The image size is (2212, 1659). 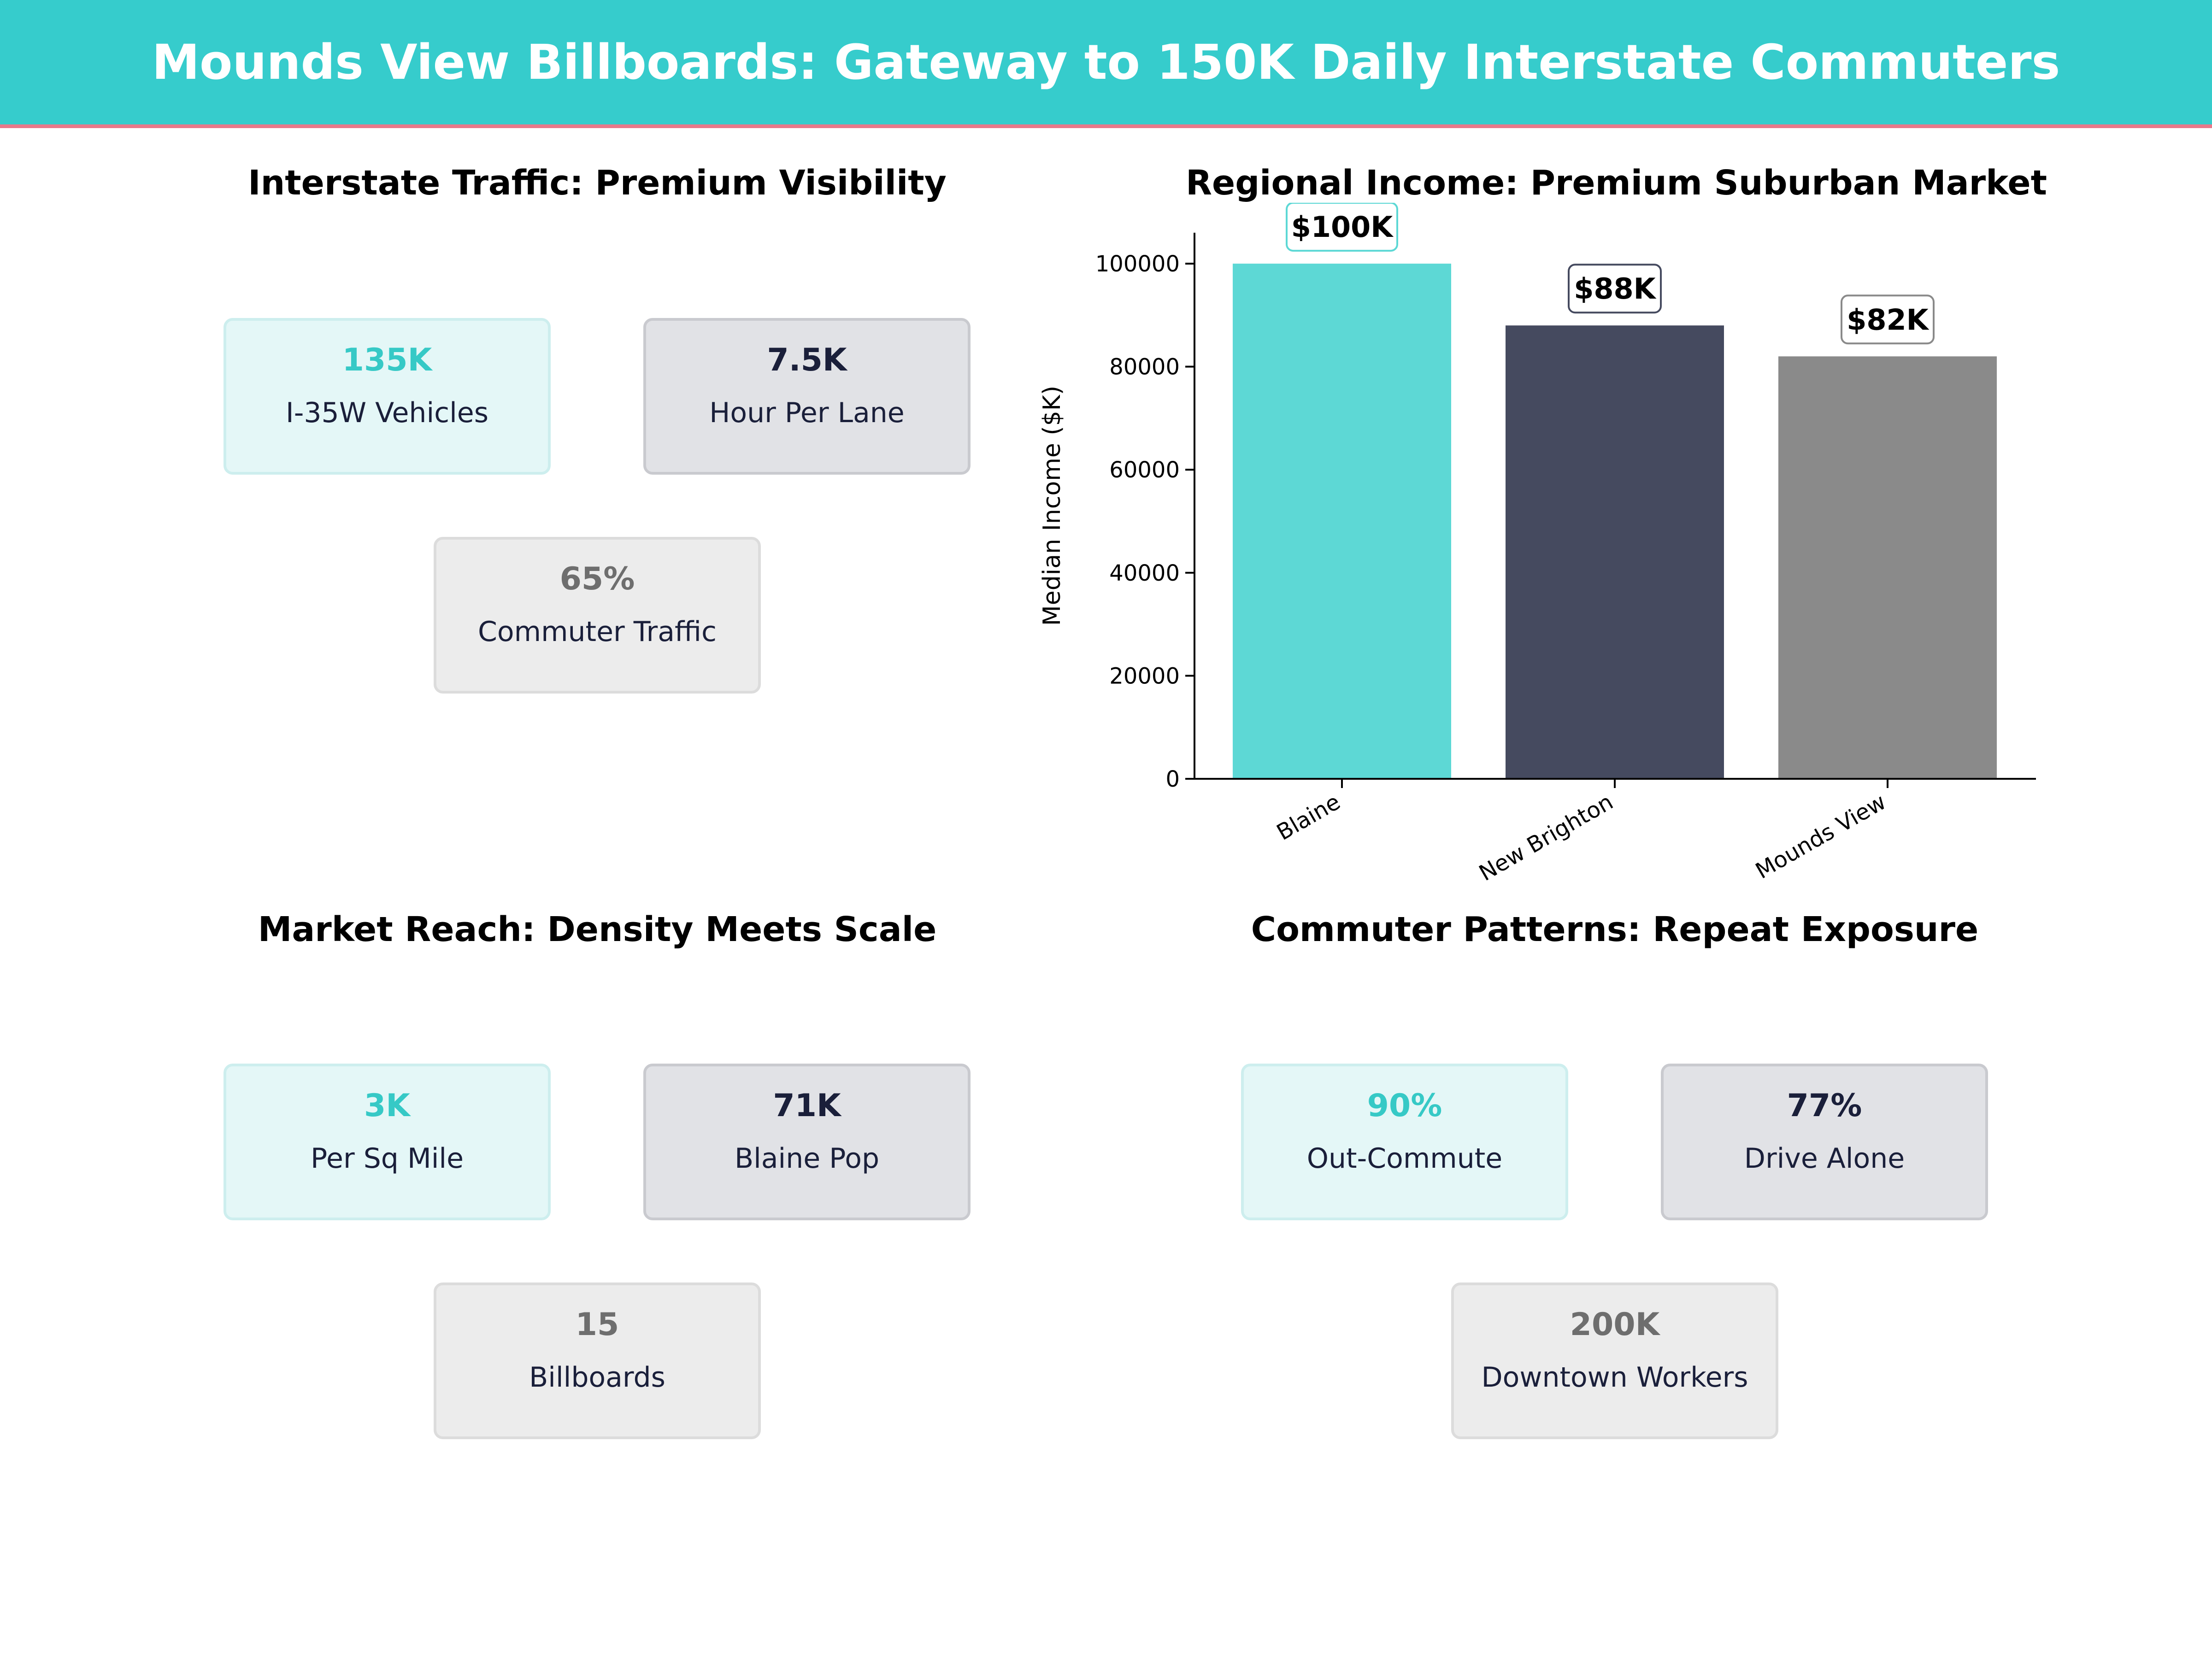 I want to click on y-tick-label: 0, so click(x=1172, y=779).